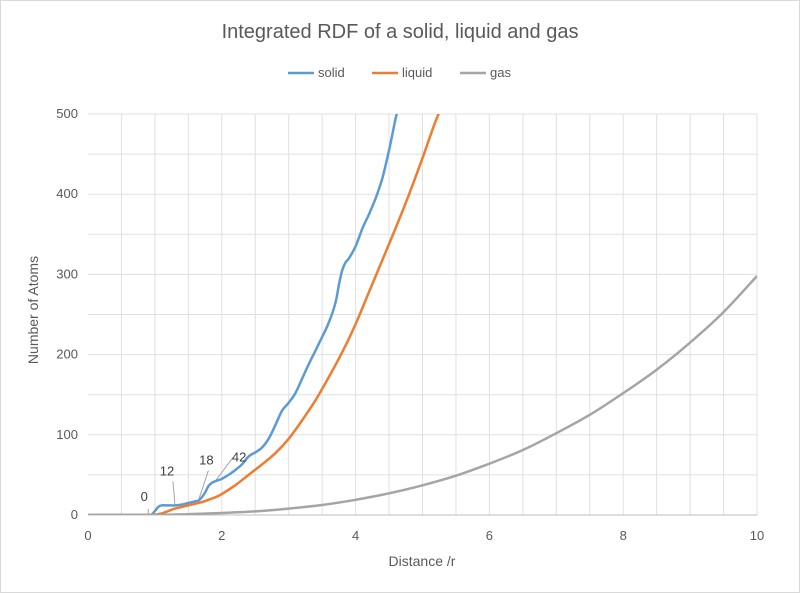 Image resolution: width=800 pixels, height=593 pixels. What do you see at coordinates (87, 535) in the screenshot?
I see `x-tick-label: 0` at bounding box center [87, 535].